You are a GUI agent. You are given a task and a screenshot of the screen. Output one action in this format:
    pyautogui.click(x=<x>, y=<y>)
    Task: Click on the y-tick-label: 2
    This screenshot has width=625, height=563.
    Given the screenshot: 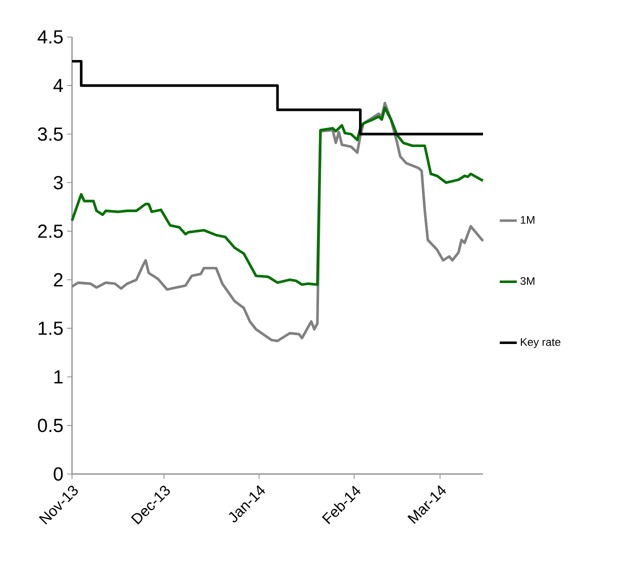 What is the action you would take?
    pyautogui.click(x=58, y=279)
    